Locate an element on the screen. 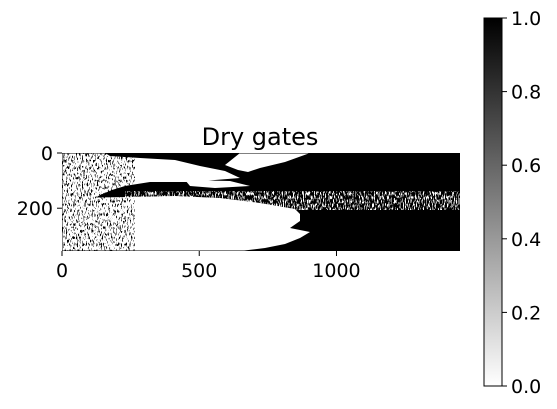 This screenshot has height=409, width=557. colorbar-tick-label: 1.0 is located at coordinates (526, 19).